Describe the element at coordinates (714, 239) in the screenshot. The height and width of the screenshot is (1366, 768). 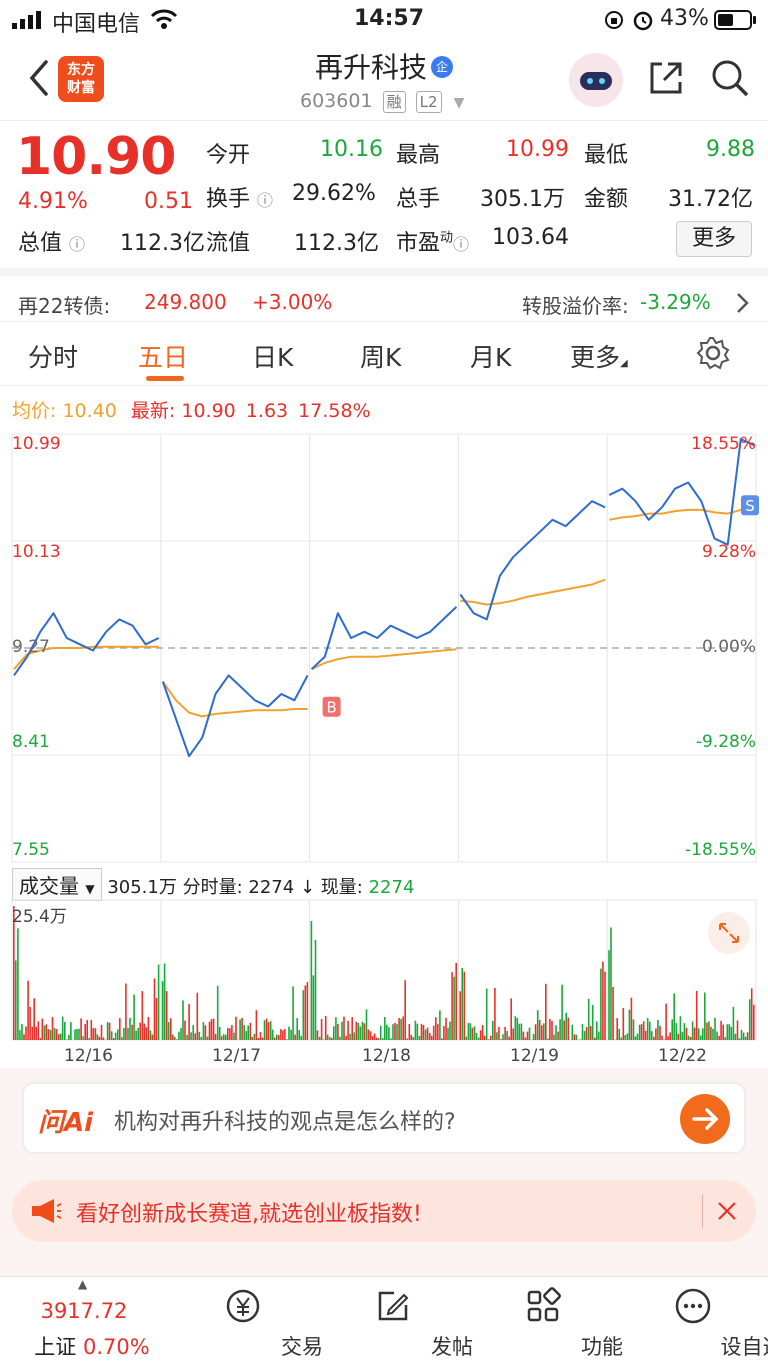
I see `more-button: 更多` at that location.